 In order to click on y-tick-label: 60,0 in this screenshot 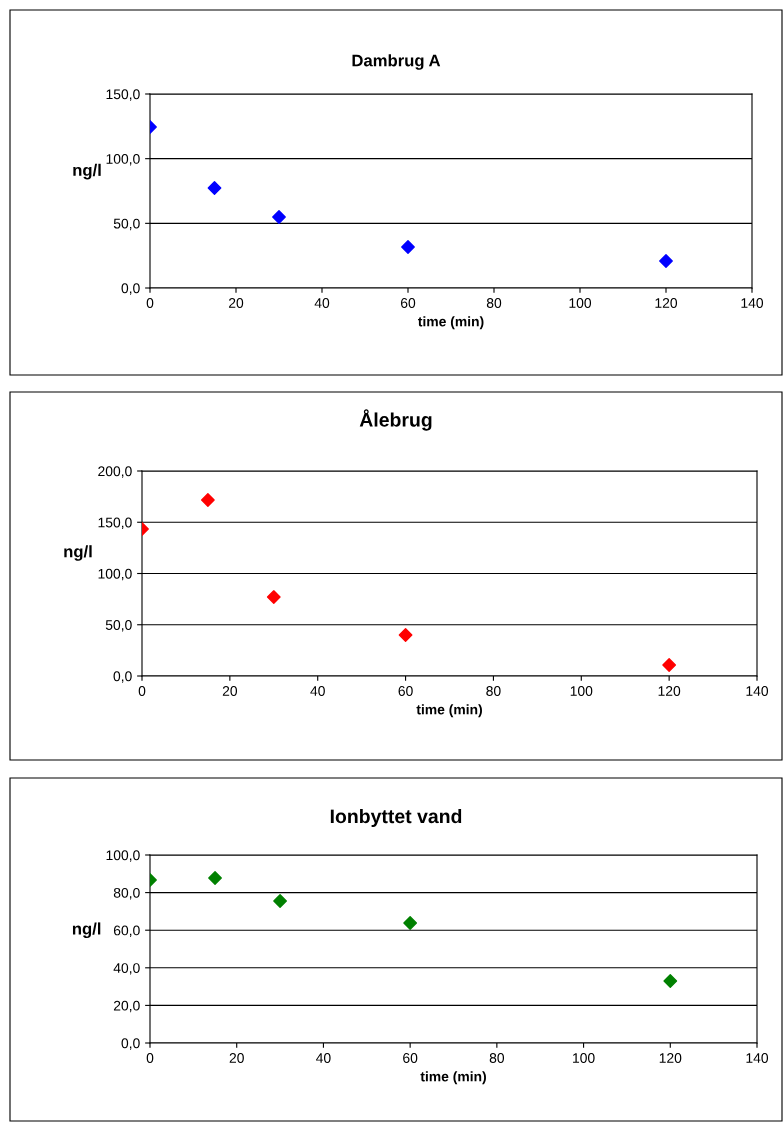, I will do `click(126, 931)`.